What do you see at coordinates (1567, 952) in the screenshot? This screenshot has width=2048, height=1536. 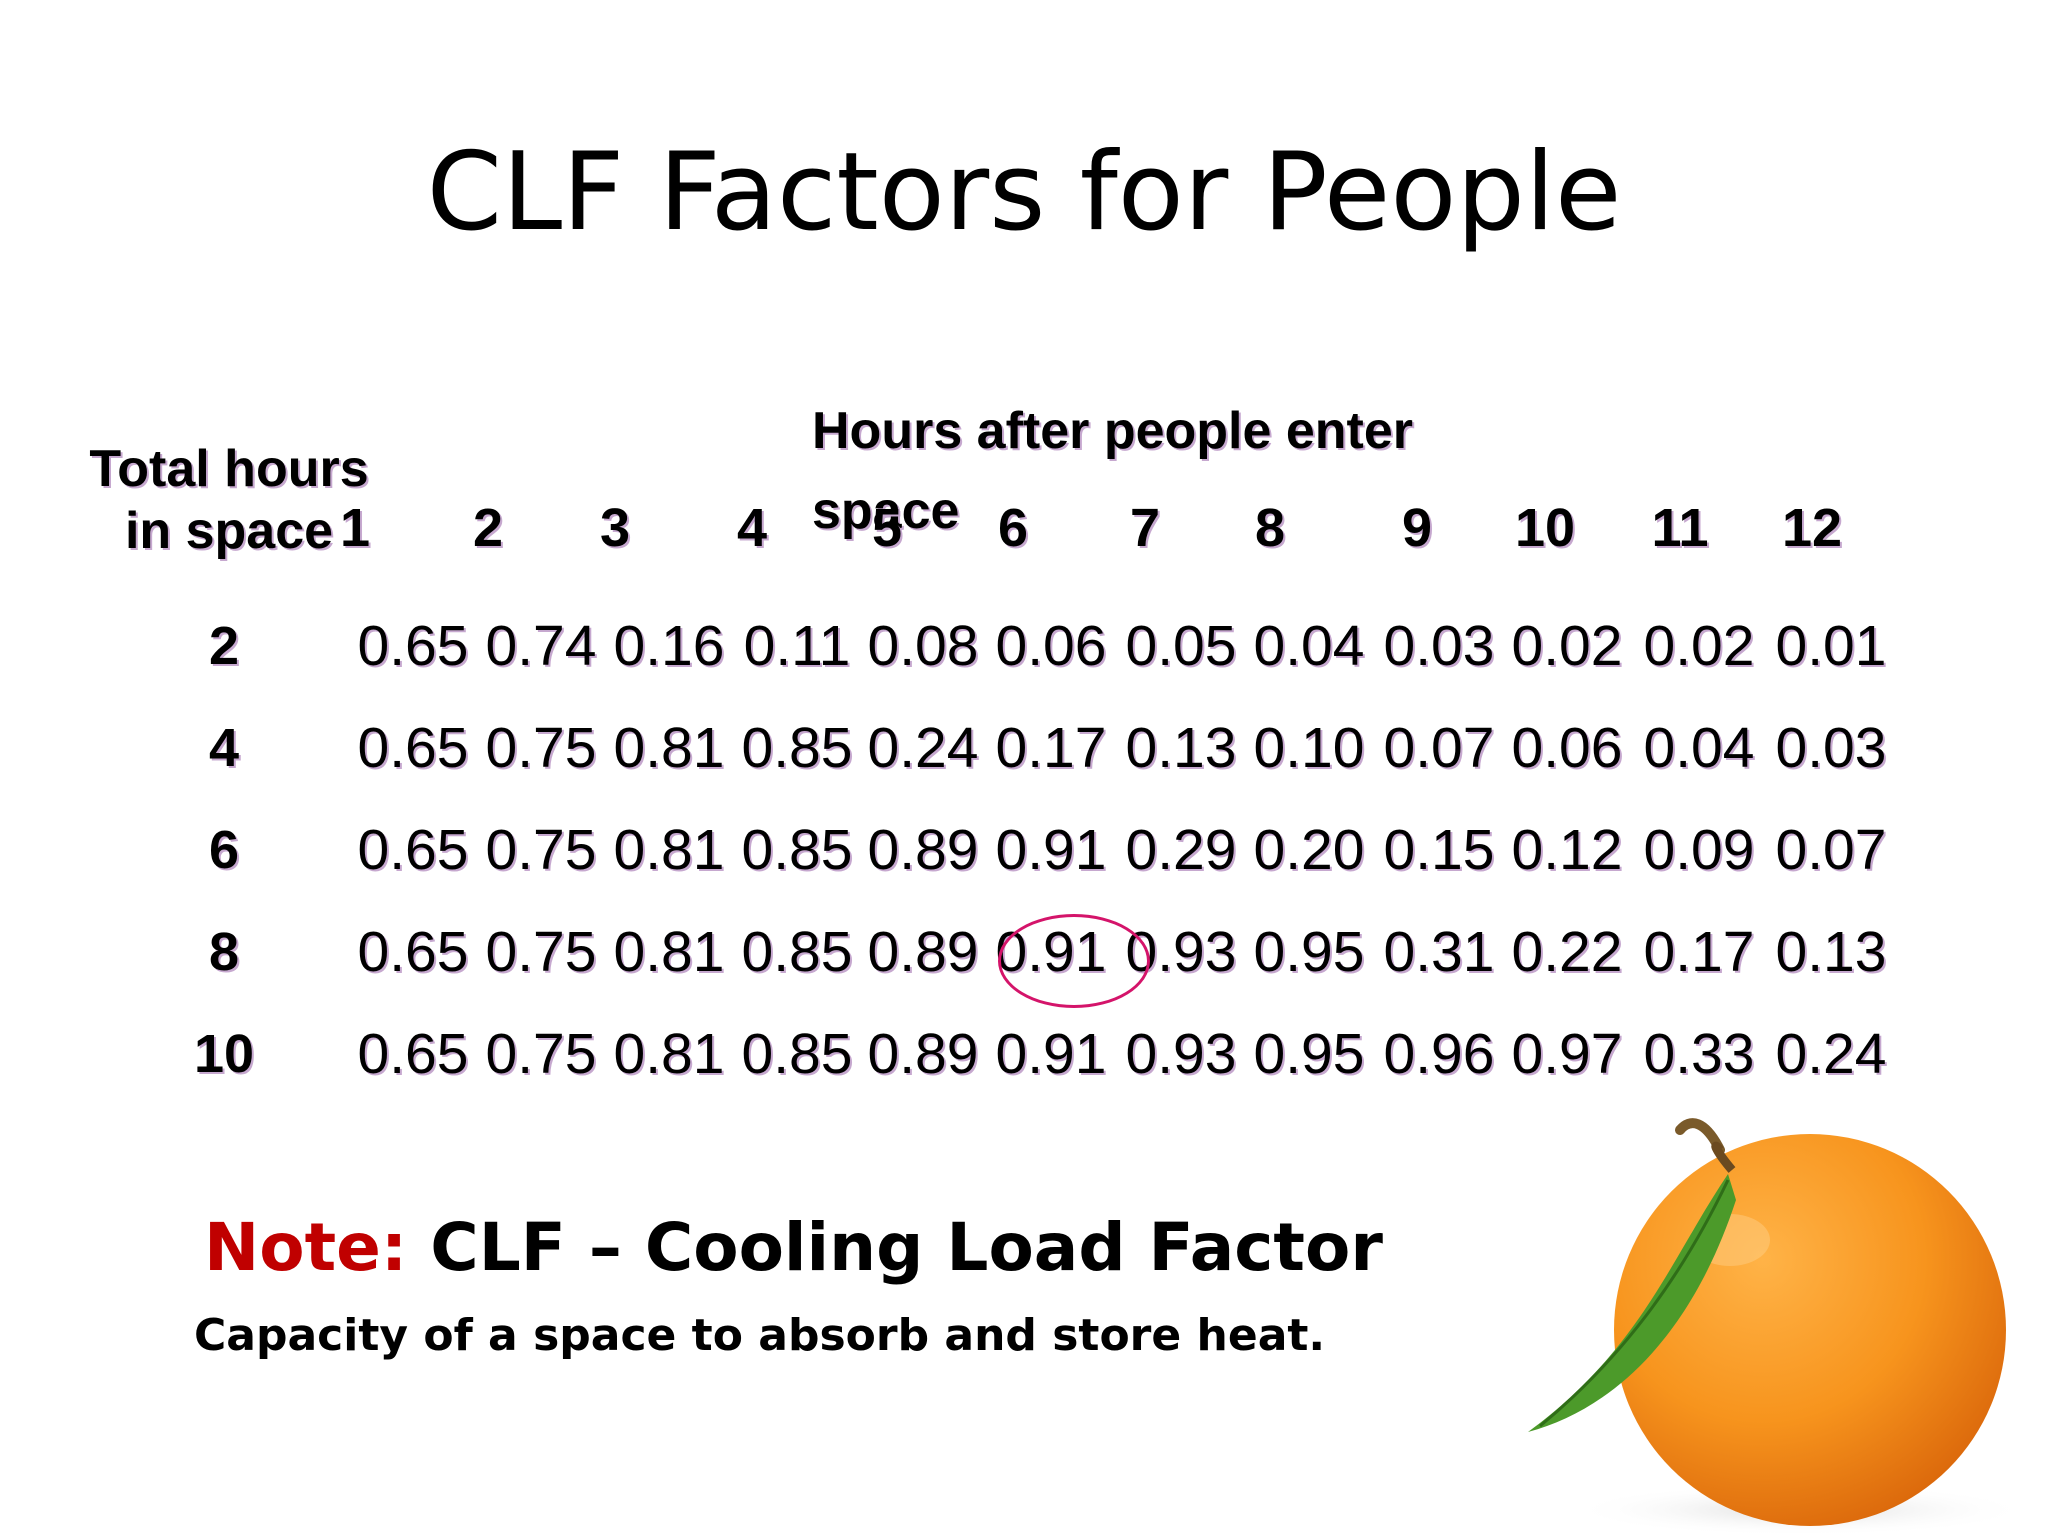 I see `table-cell: 0.22` at bounding box center [1567, 952].